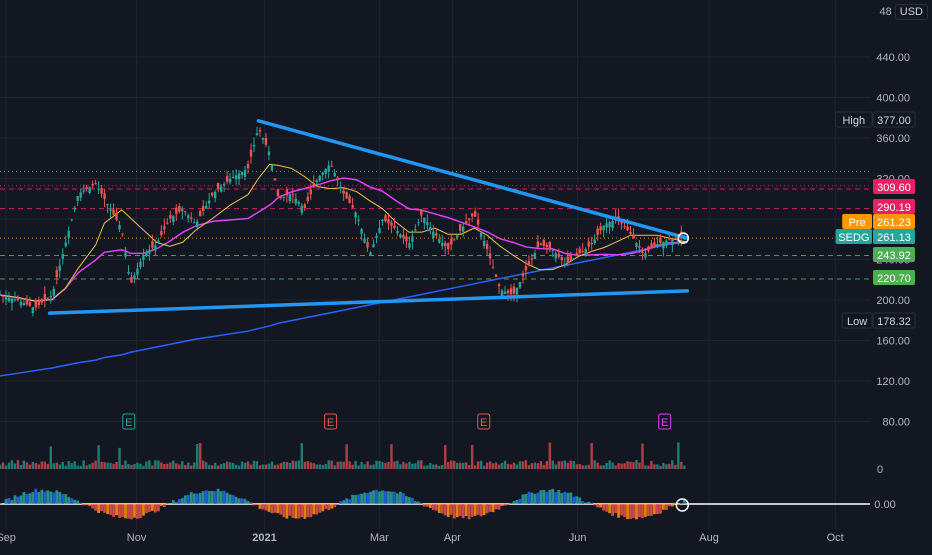  Describe the element at coordinates (896, 423) in the screenshot. I see `y-axis-tick-label: 80.00` at that location.